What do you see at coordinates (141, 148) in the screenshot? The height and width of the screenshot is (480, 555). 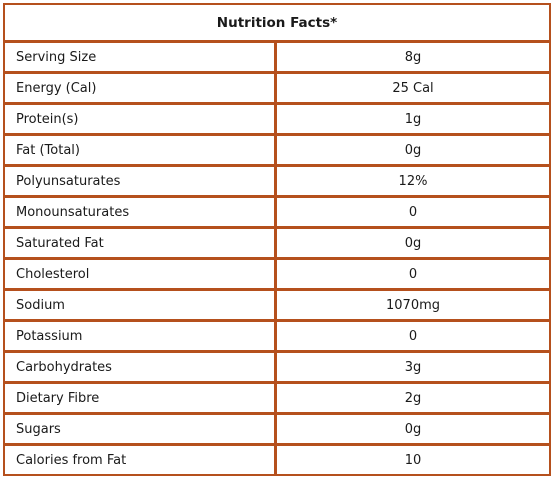 I see `nutrient-label: Fat (Total)` at bounding box center [141, 148].